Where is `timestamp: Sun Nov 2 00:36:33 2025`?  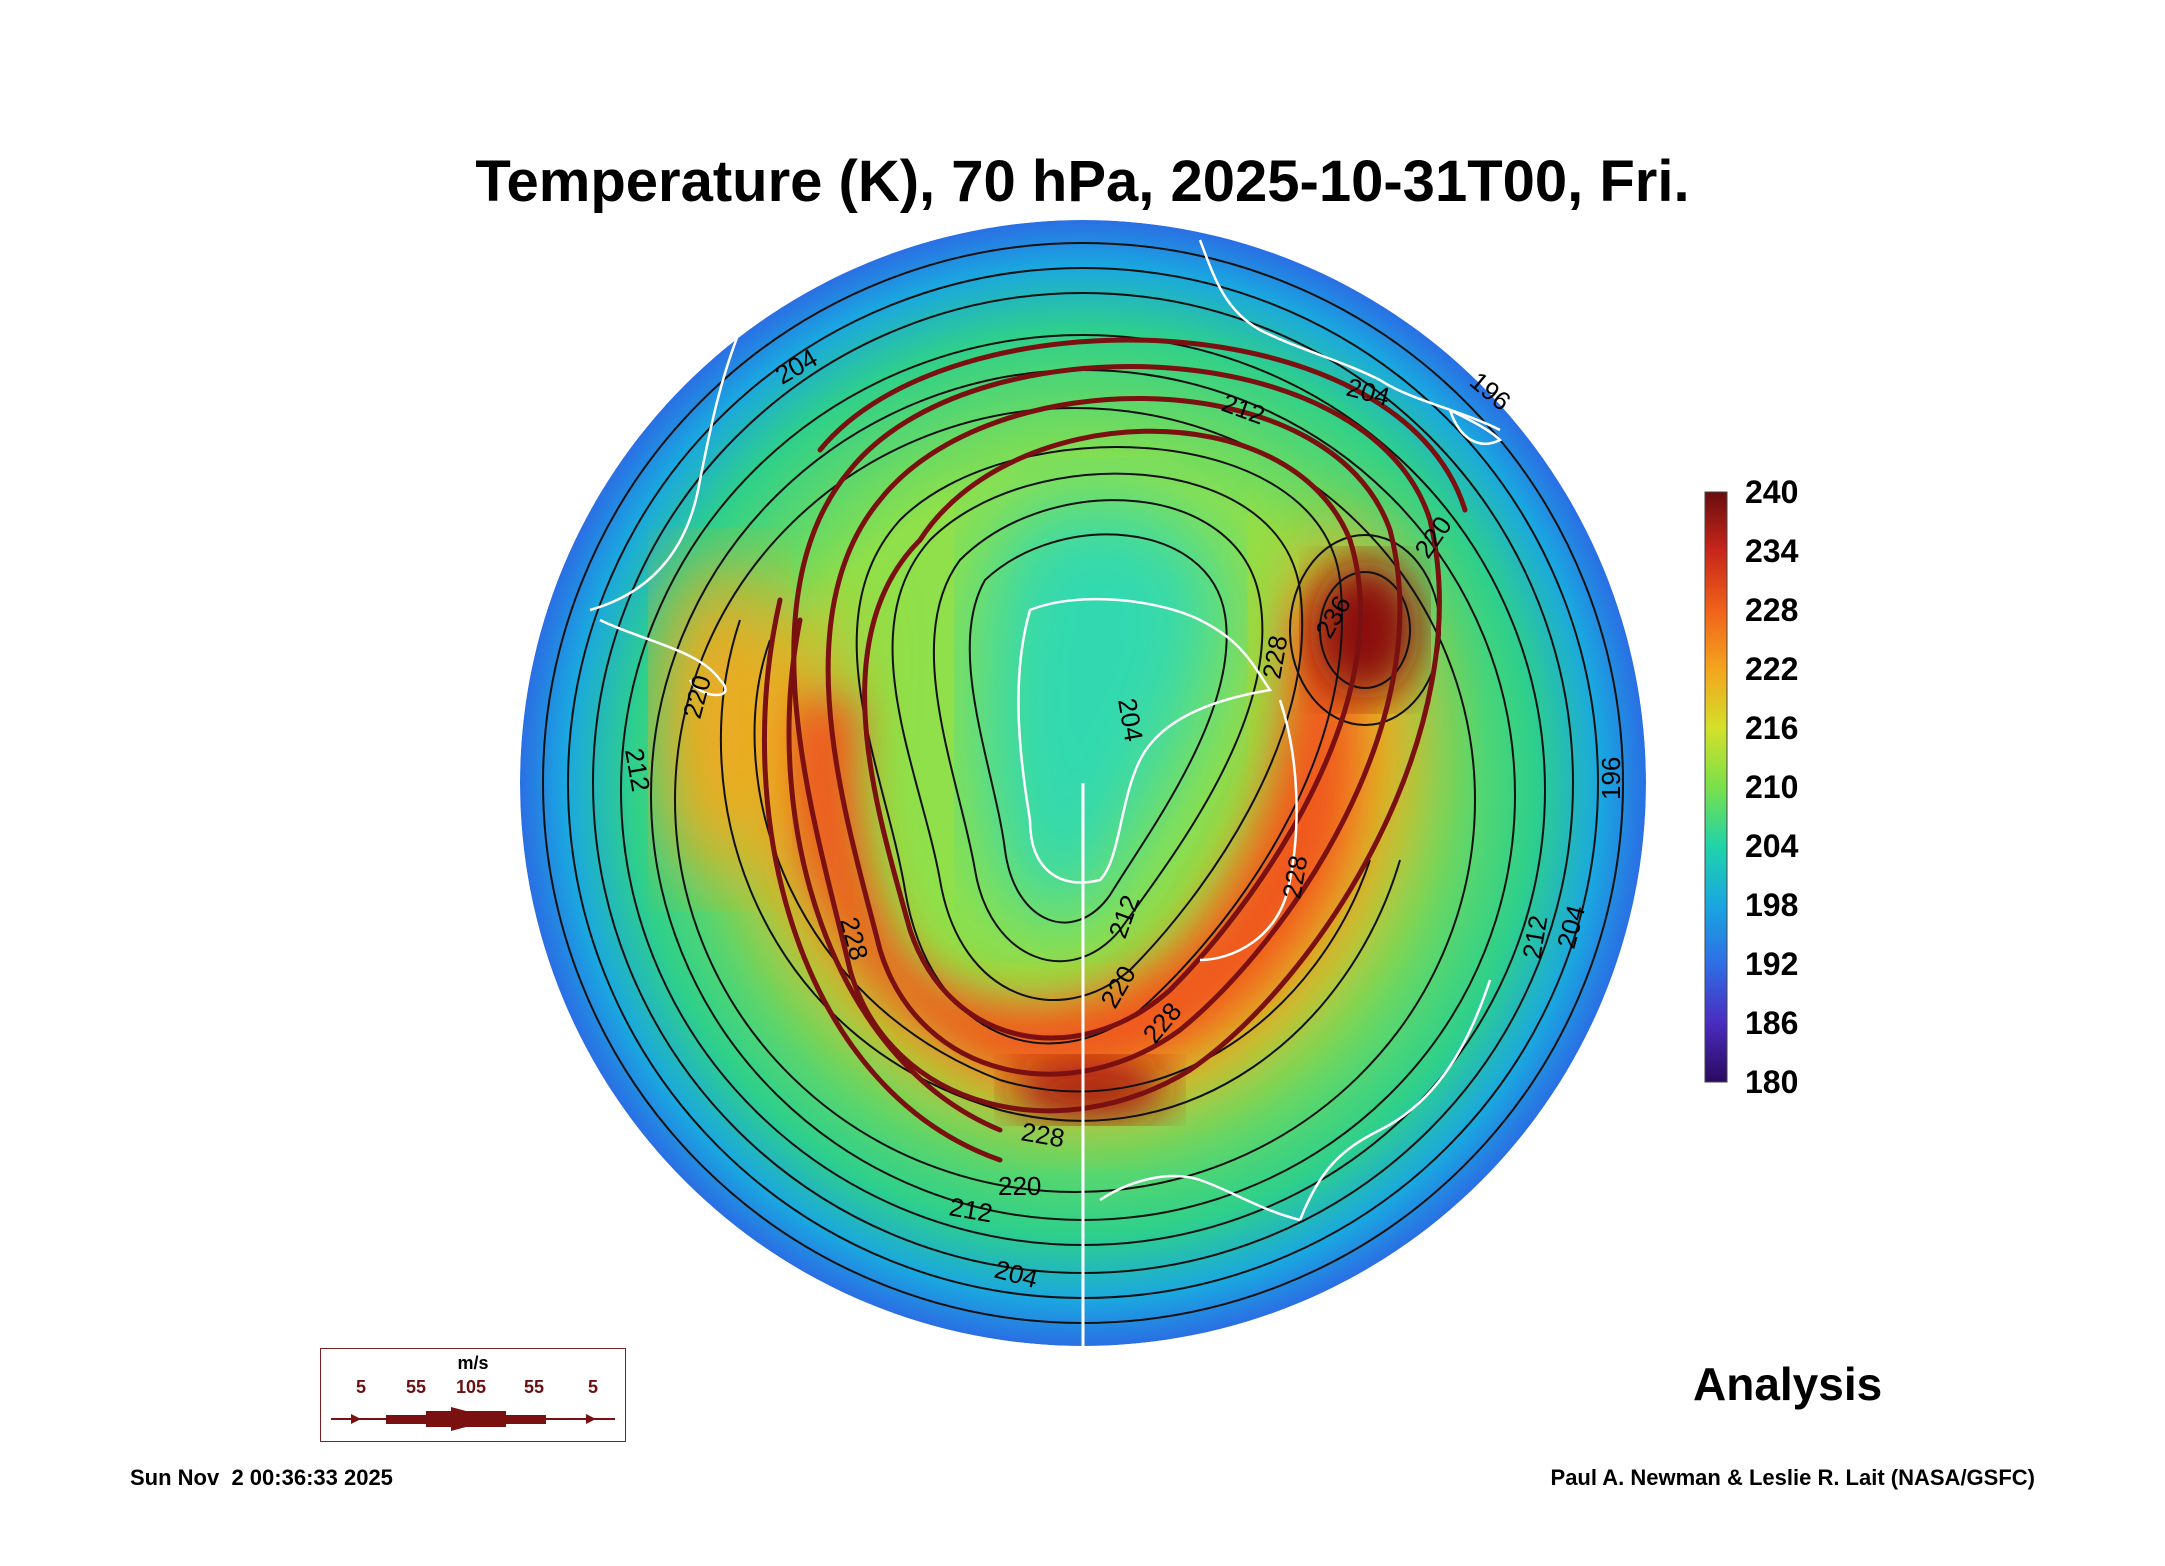
timestamp: Sun Nov 2 00:36:33 2025 is located at coordinates (261, 1477).